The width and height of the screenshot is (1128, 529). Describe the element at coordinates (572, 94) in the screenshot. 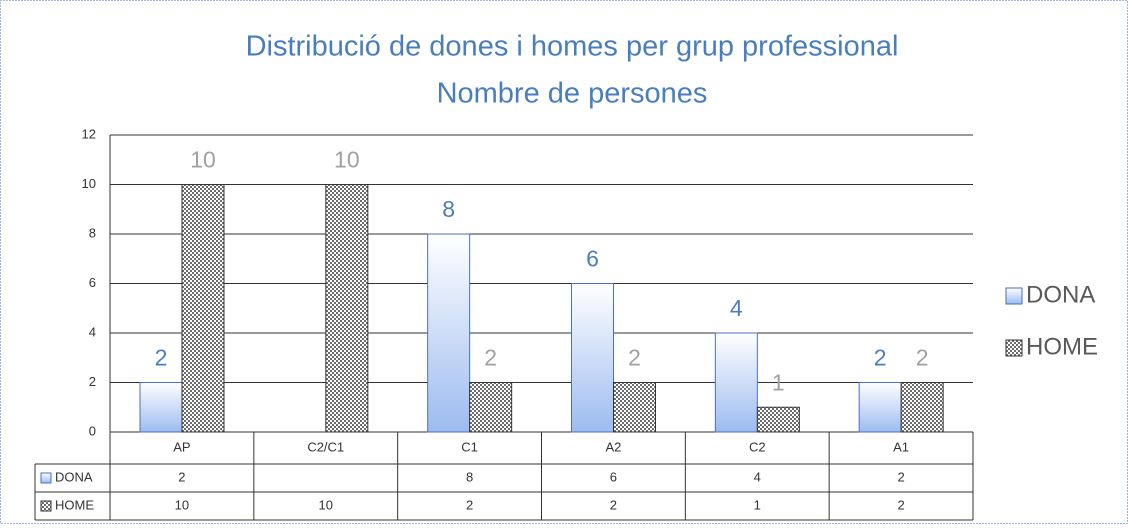

I see `chart-subtitle: Nombre de persones` at that location.